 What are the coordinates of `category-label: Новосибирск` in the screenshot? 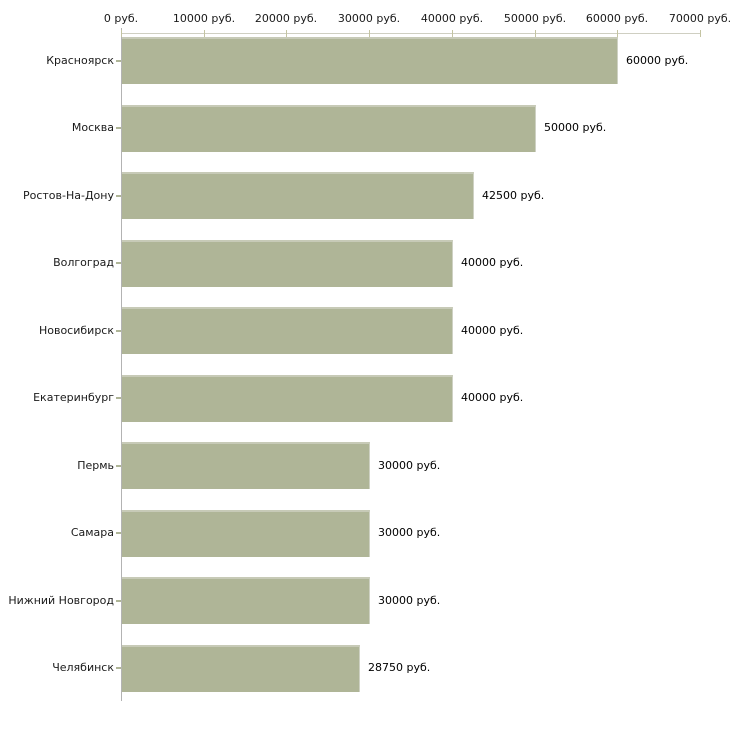 It's located at (76, 330).